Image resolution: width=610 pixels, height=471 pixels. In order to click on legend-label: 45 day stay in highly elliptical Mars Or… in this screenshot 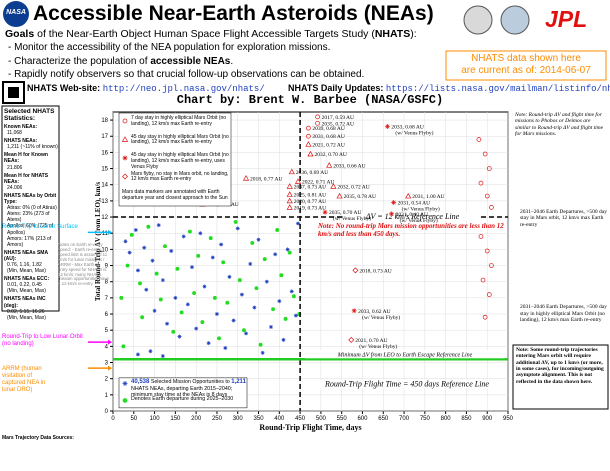, I will do `click(180, 139)`.